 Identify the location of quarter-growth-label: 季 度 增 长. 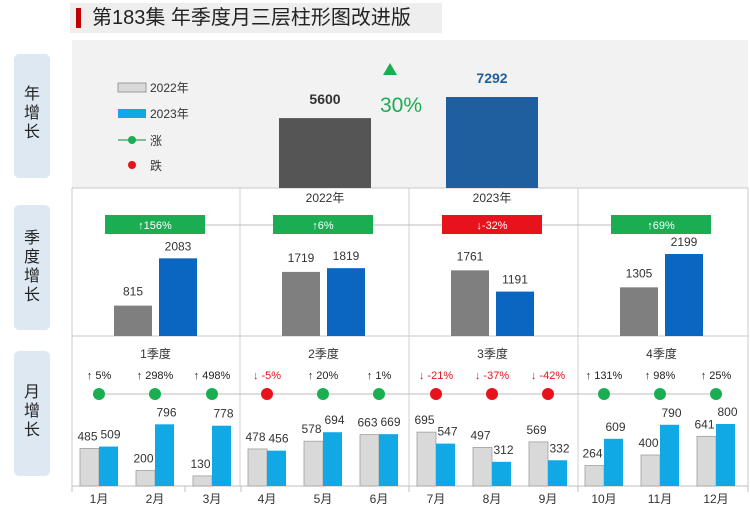
(31, 267).